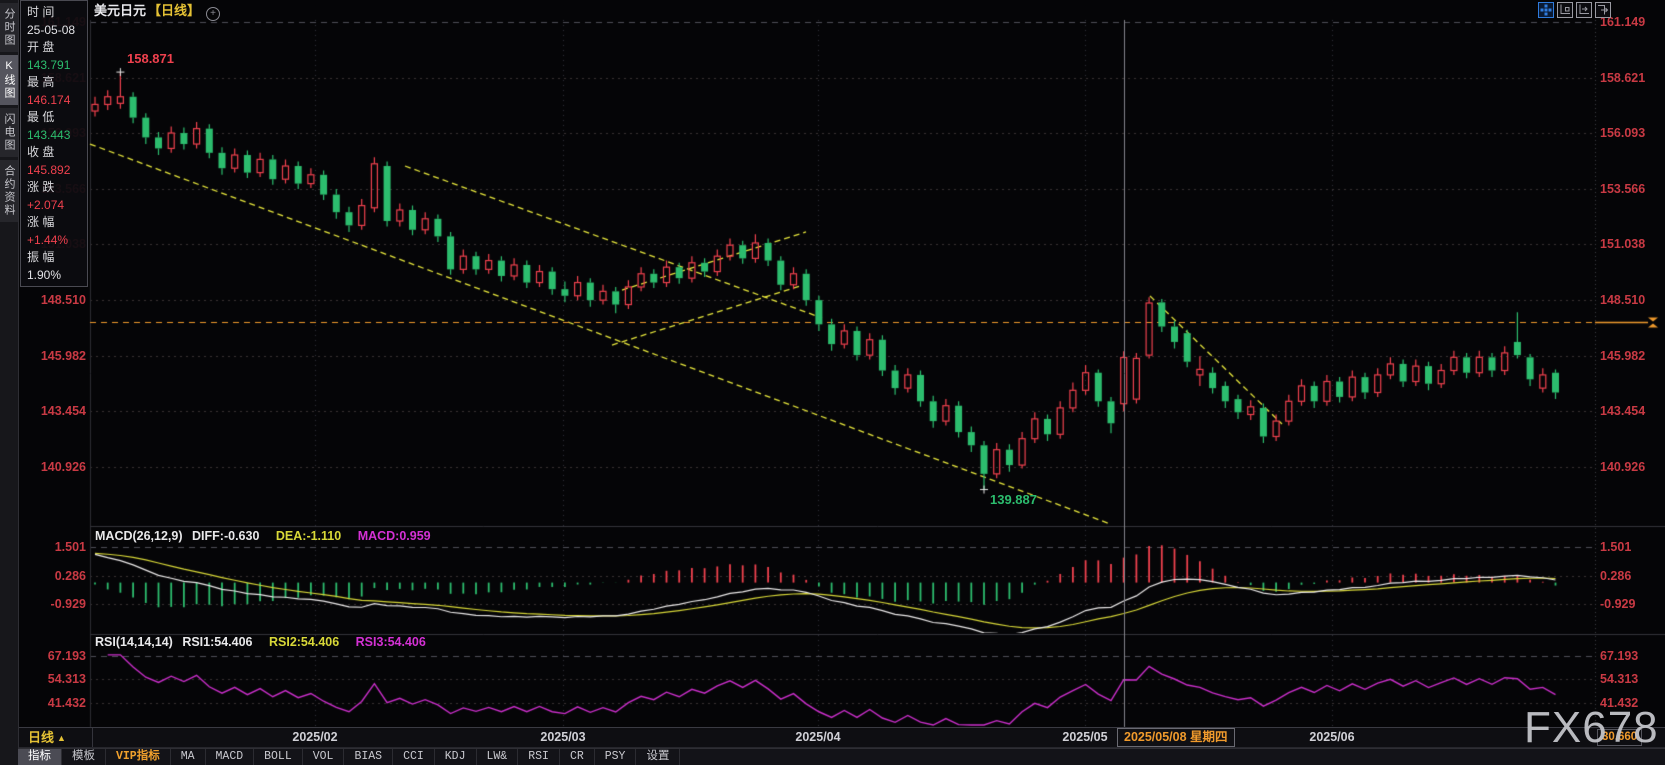 The height and width of the screenshot is (765, 1665). I want to click on axis-scale-icon, so click(1565, 10).